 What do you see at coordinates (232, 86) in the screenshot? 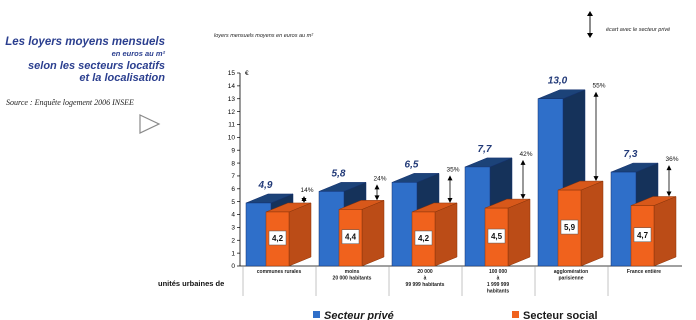
I see `y-tick-label: 14` at bounding box center [232, 86].